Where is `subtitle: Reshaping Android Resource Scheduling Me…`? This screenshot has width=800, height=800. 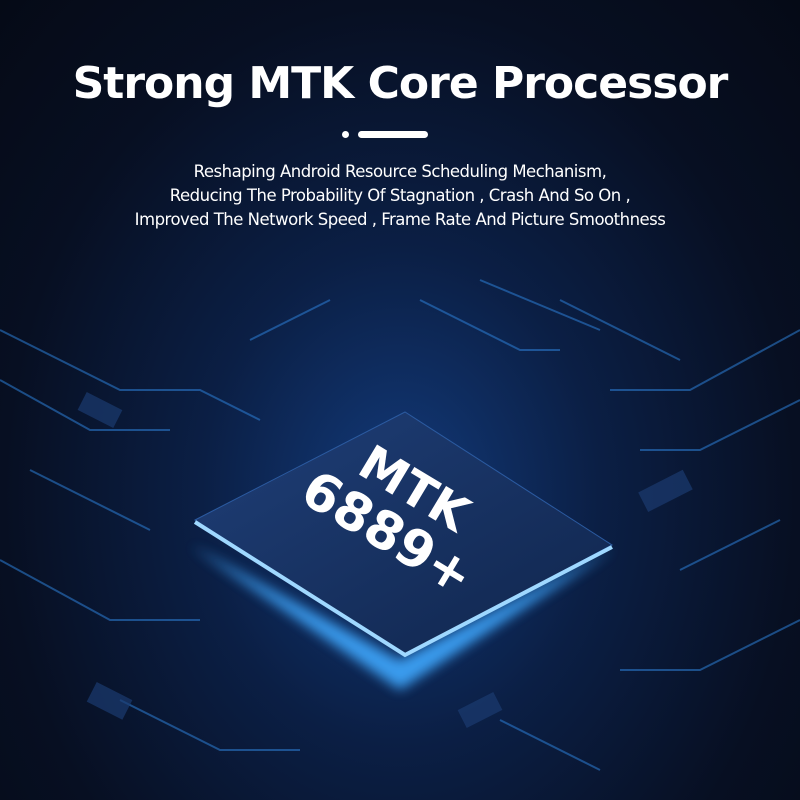
subtitle: Reshaping Android Resource Scheduling Me… is located at coordinates (400, 196).